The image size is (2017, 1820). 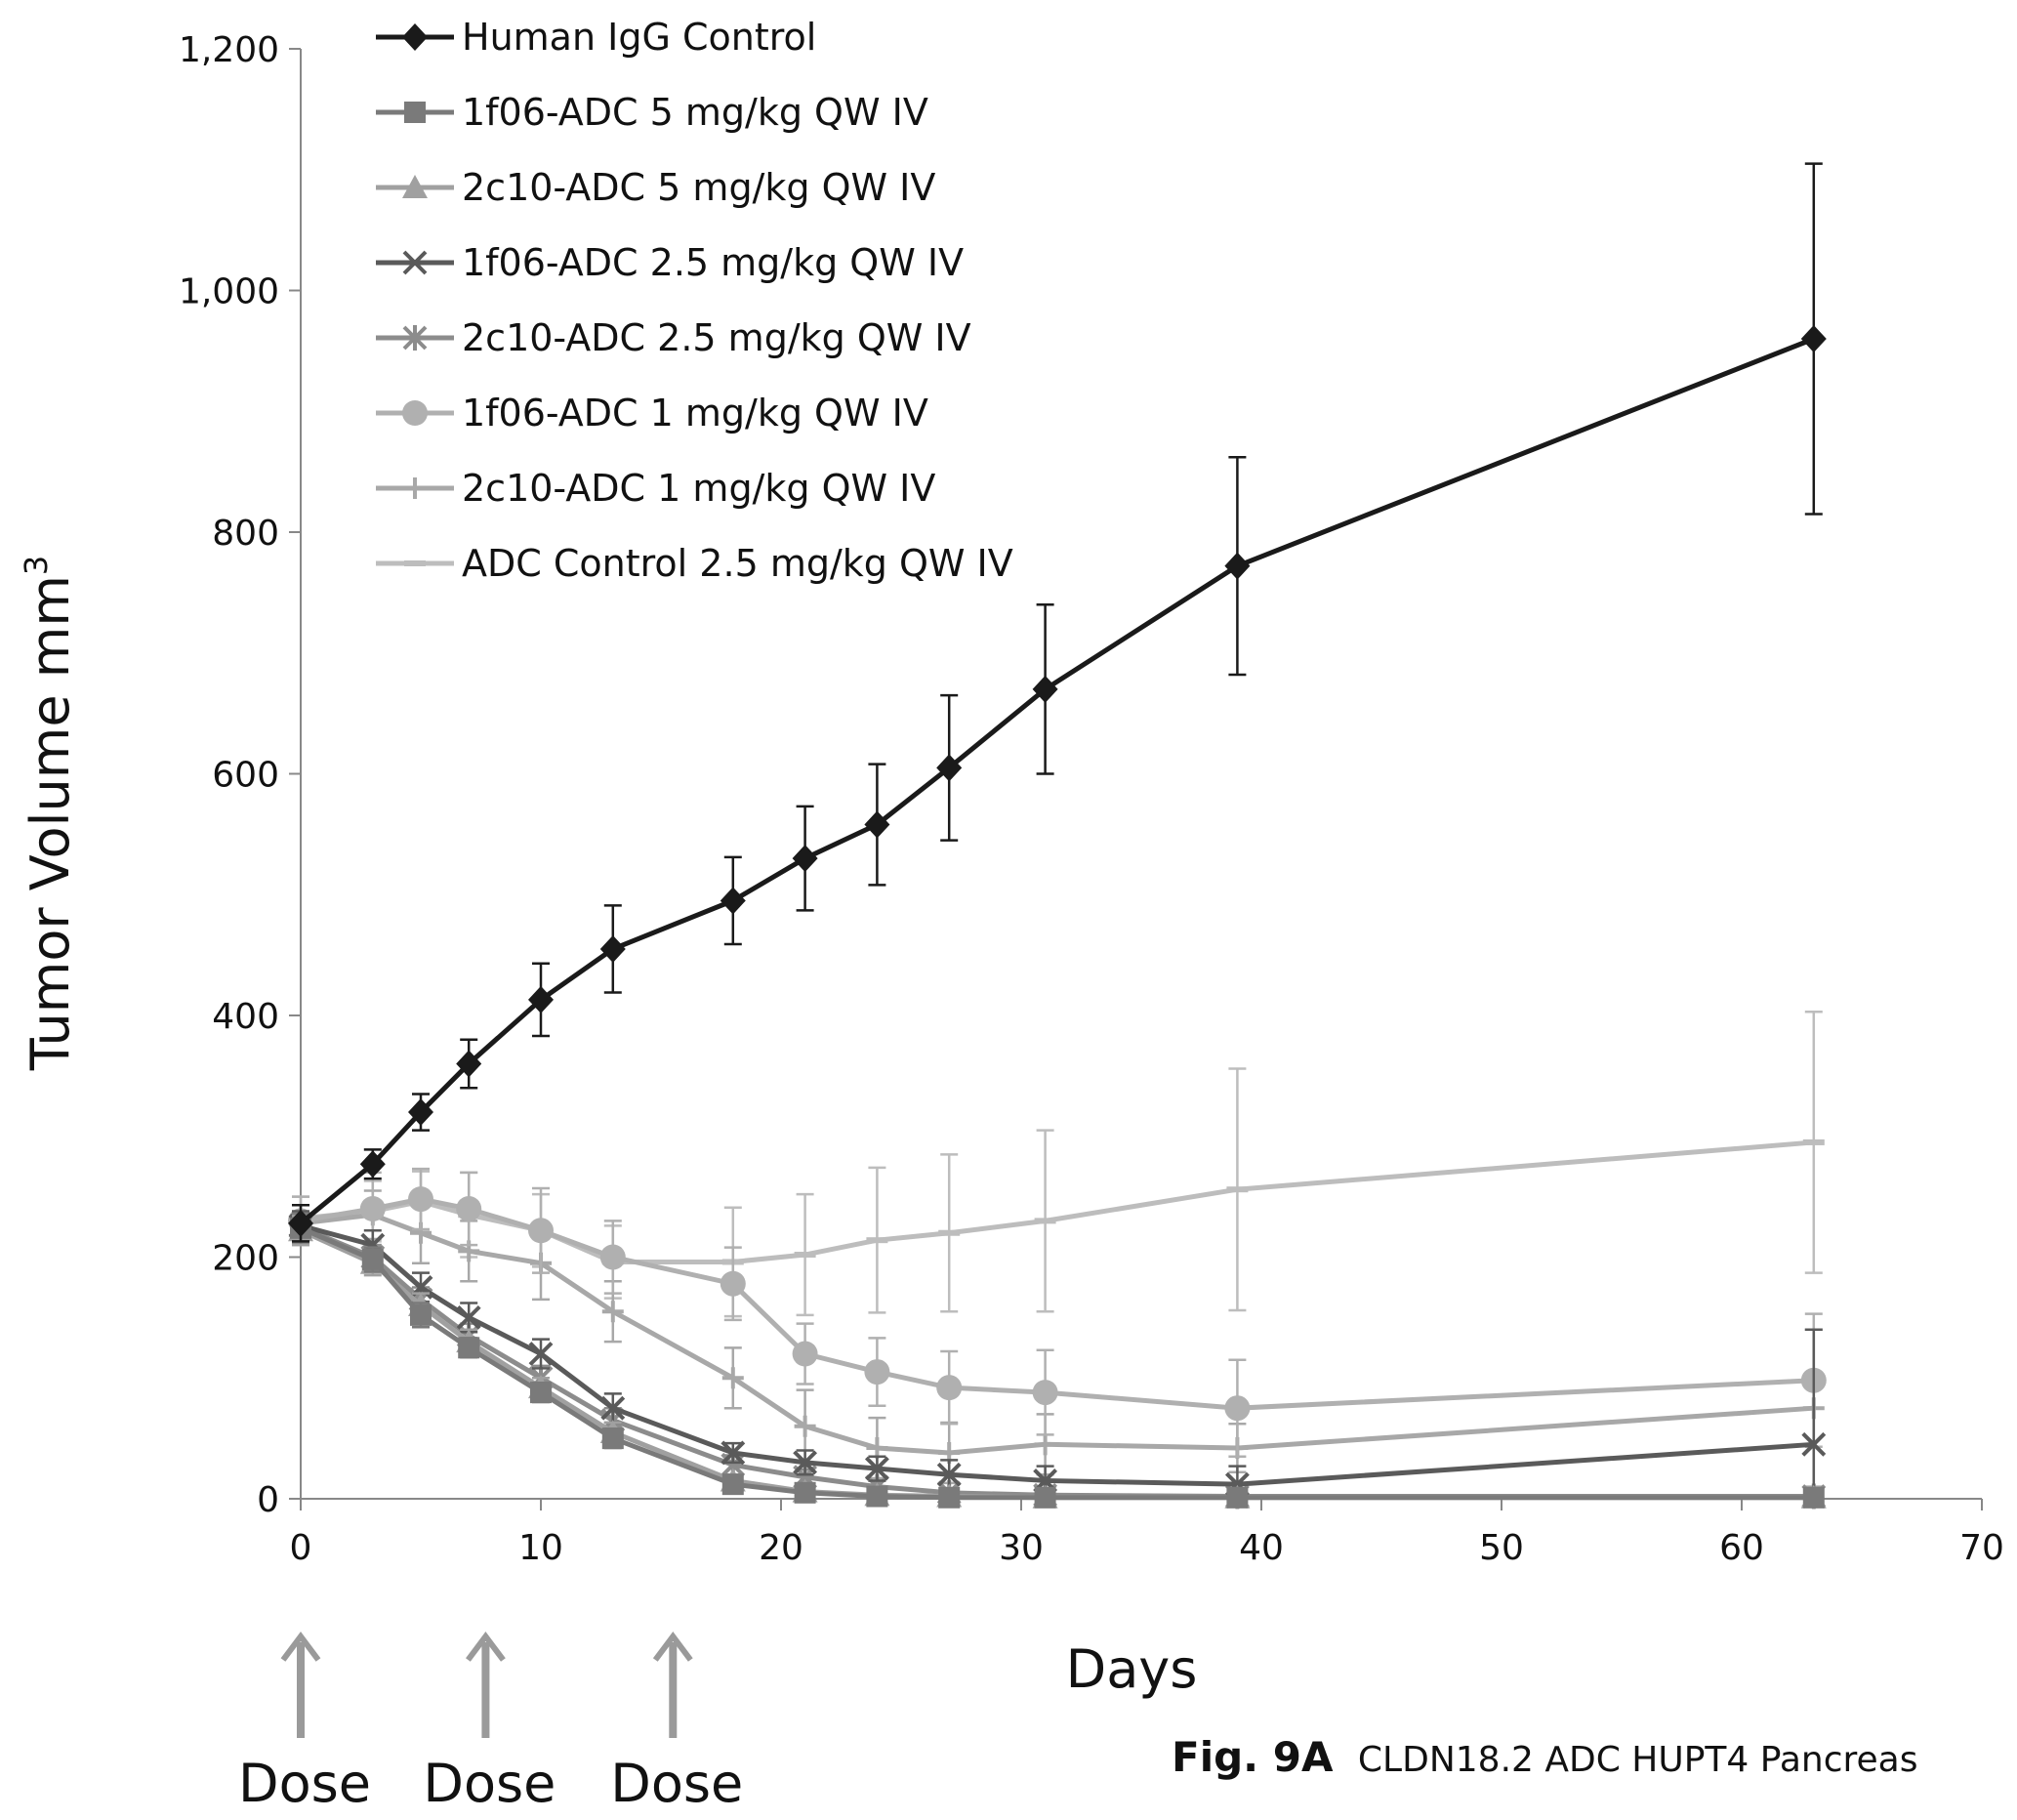 What do you see at coordinates (268, 1500) in the screenshot?
I see `y-tick-label: 0` at bounding box center [268, 1500].